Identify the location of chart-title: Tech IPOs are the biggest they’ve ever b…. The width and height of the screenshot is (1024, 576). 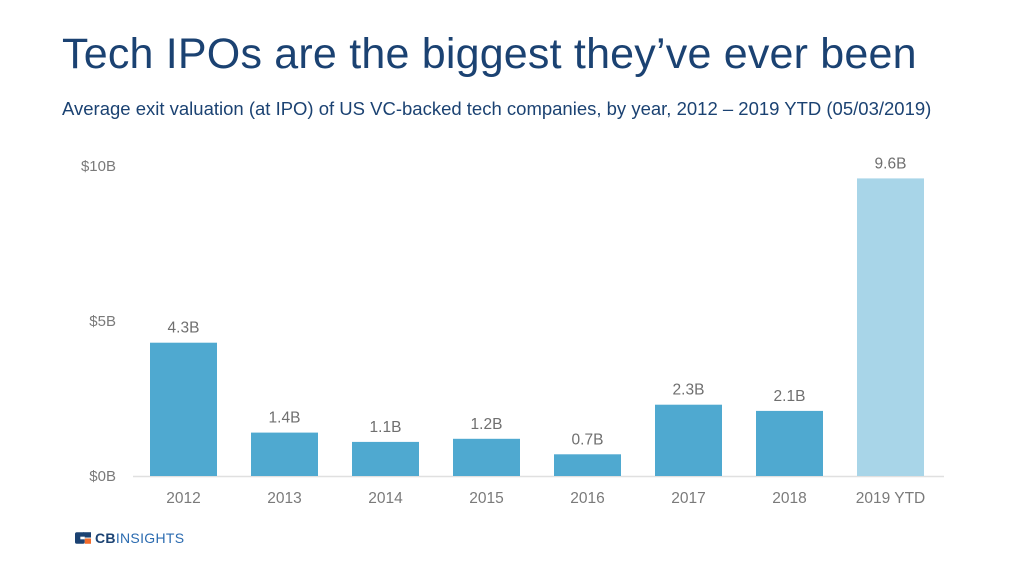
(489, 54).